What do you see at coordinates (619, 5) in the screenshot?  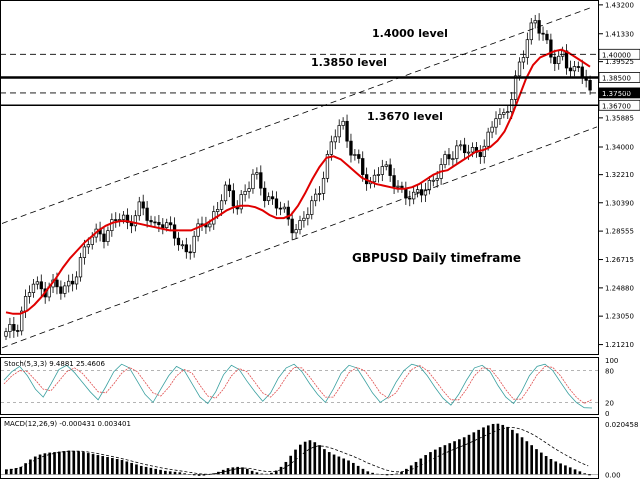 I see `price-tick-label: 1.43200` at bounding box center [619, 5].